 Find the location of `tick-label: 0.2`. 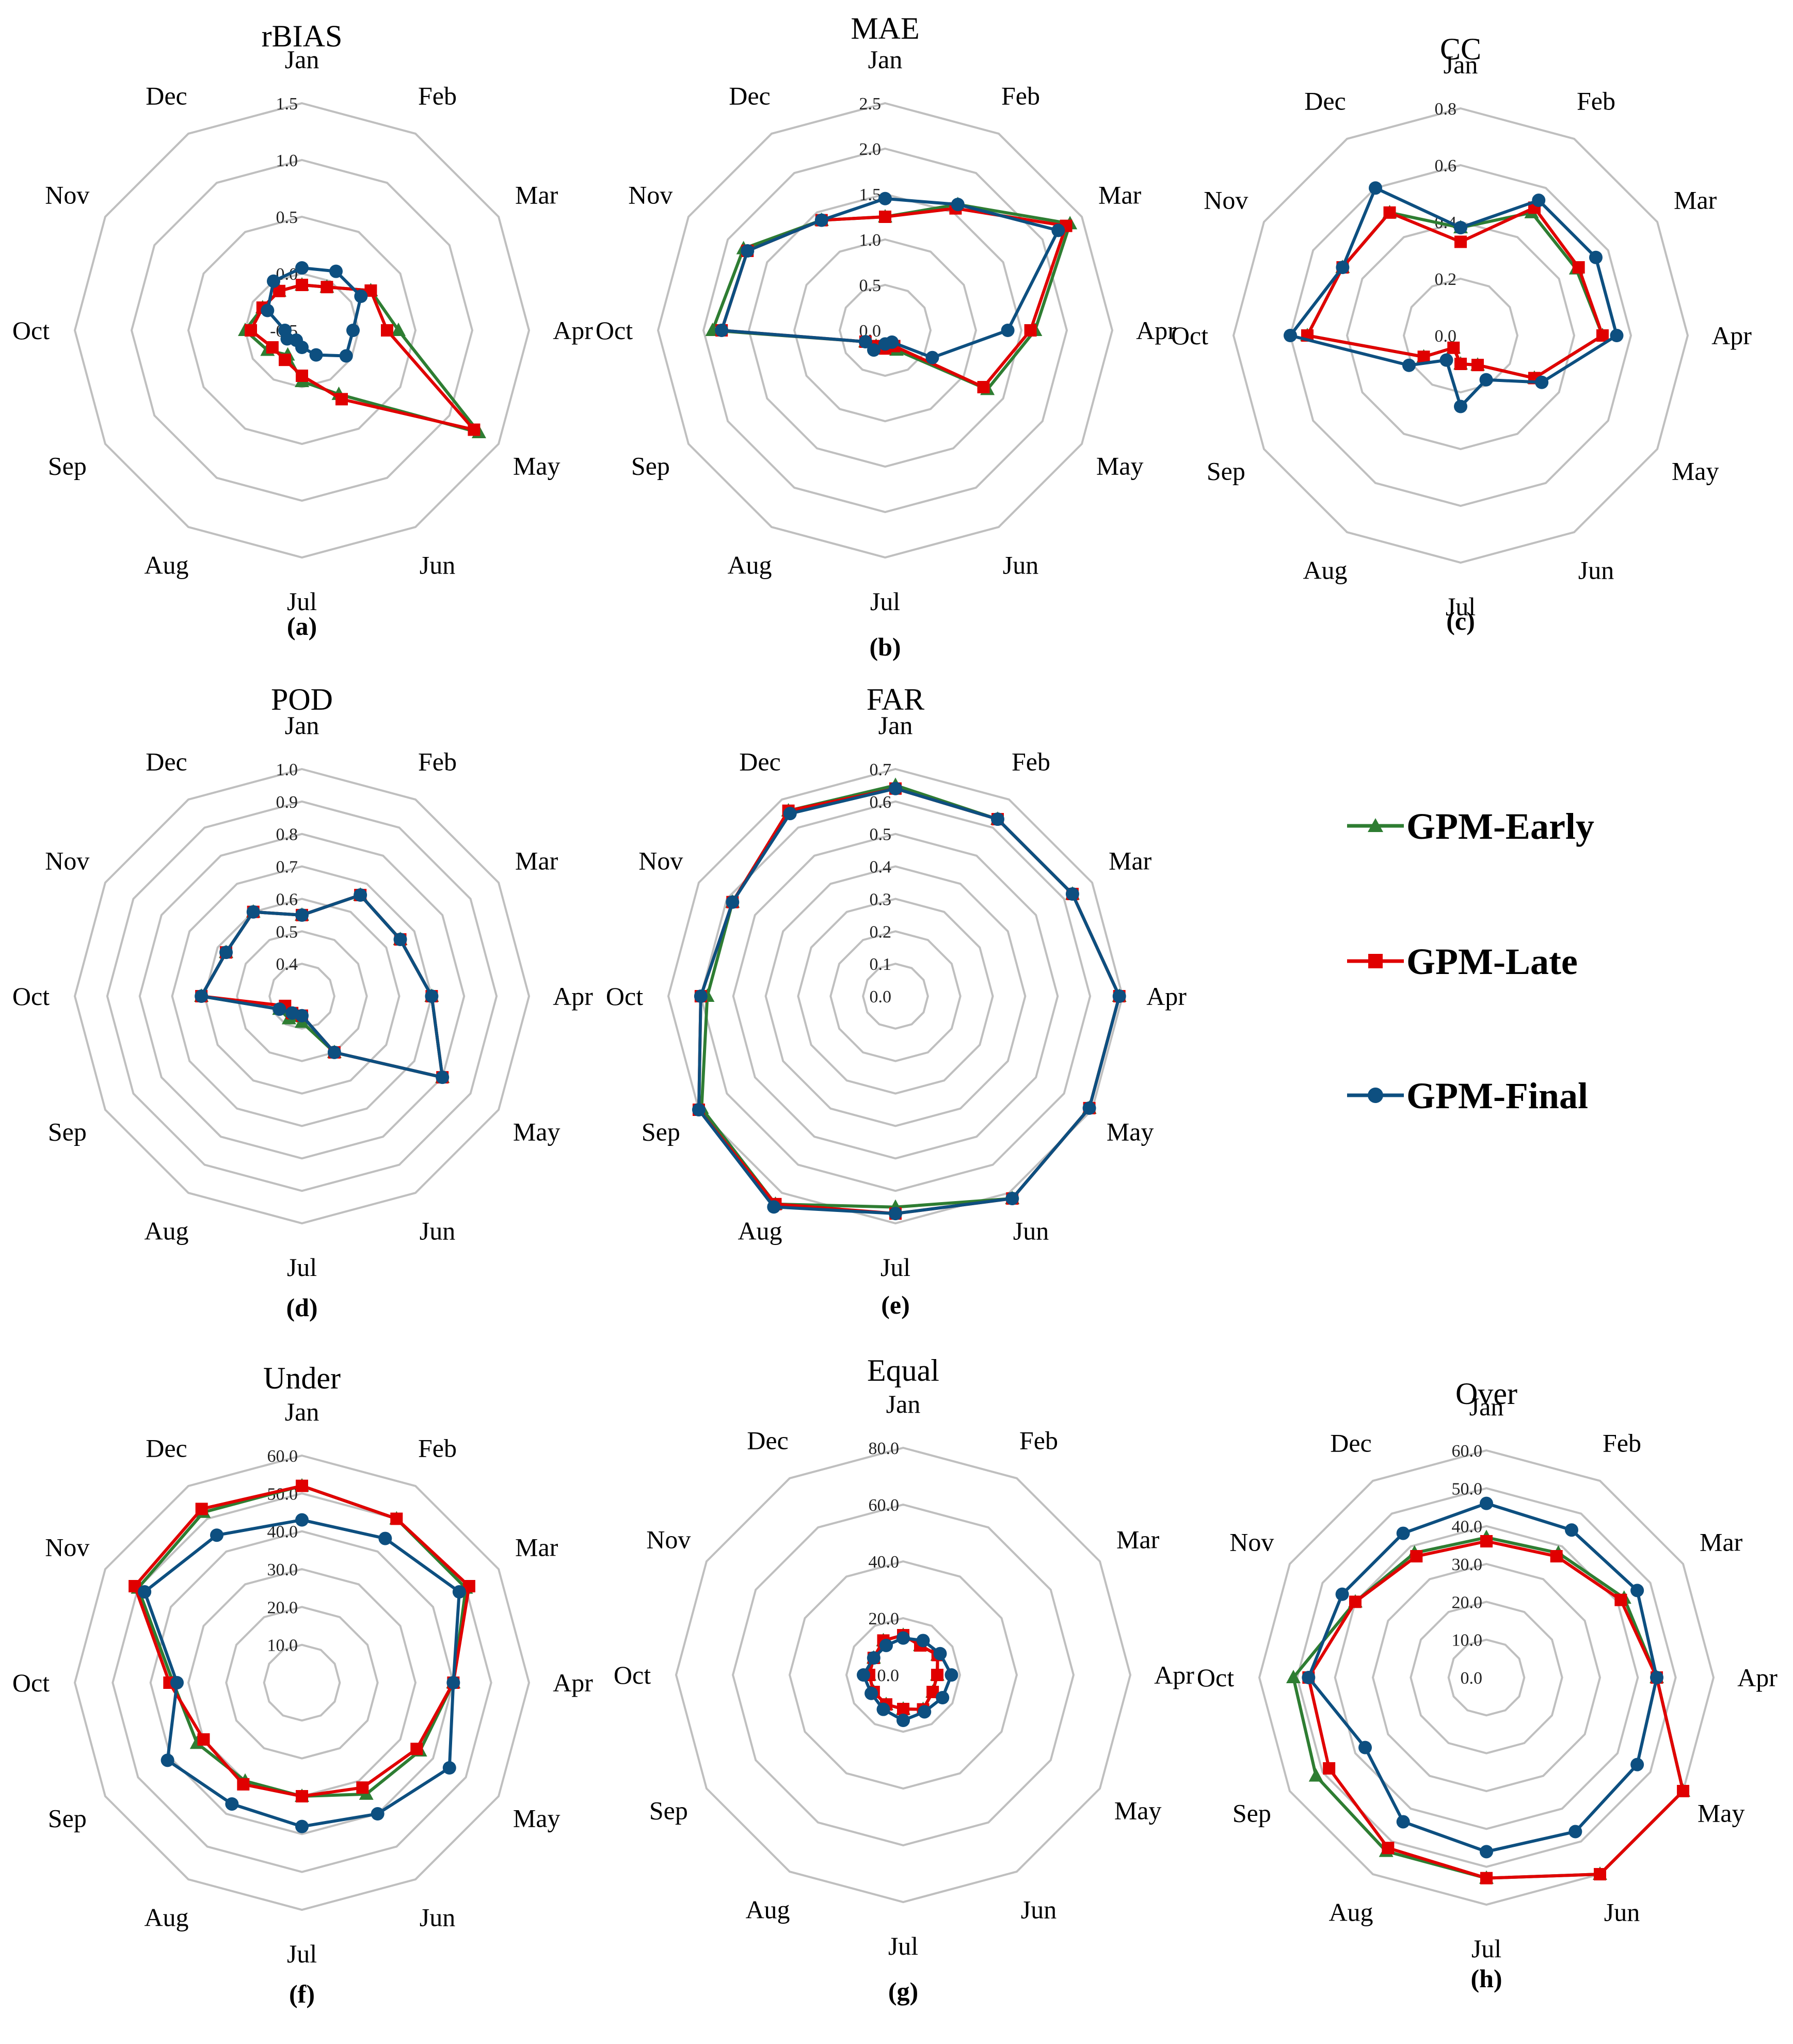

tick-label: 0.2 is located at coordinates (881, 931).